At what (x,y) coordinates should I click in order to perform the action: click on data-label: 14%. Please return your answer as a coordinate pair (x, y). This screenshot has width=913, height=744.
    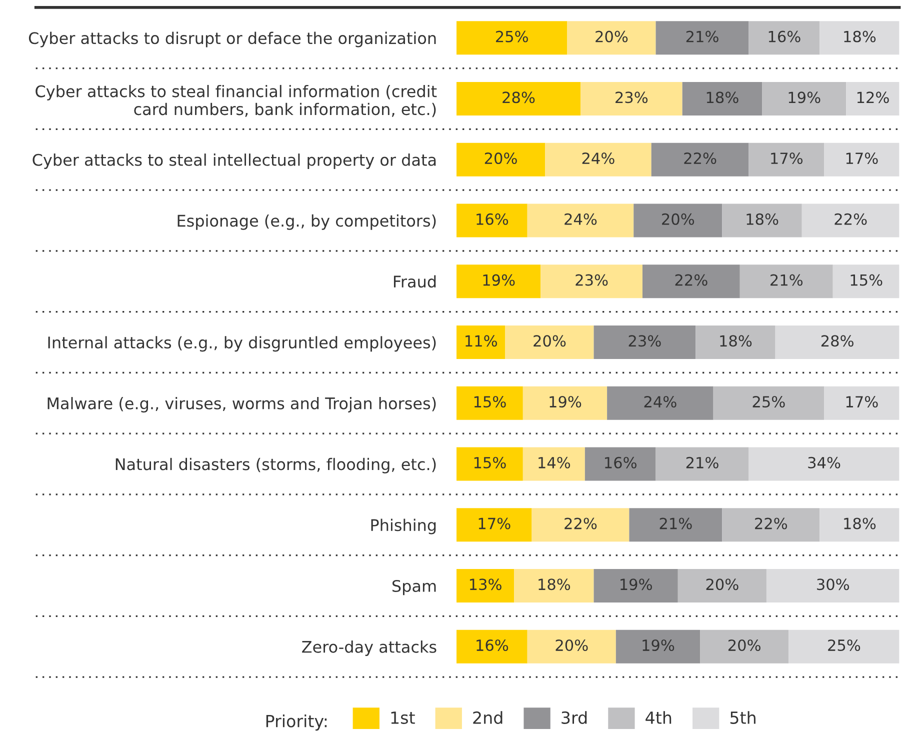
    Looking at the image, I should click on (554, 462).